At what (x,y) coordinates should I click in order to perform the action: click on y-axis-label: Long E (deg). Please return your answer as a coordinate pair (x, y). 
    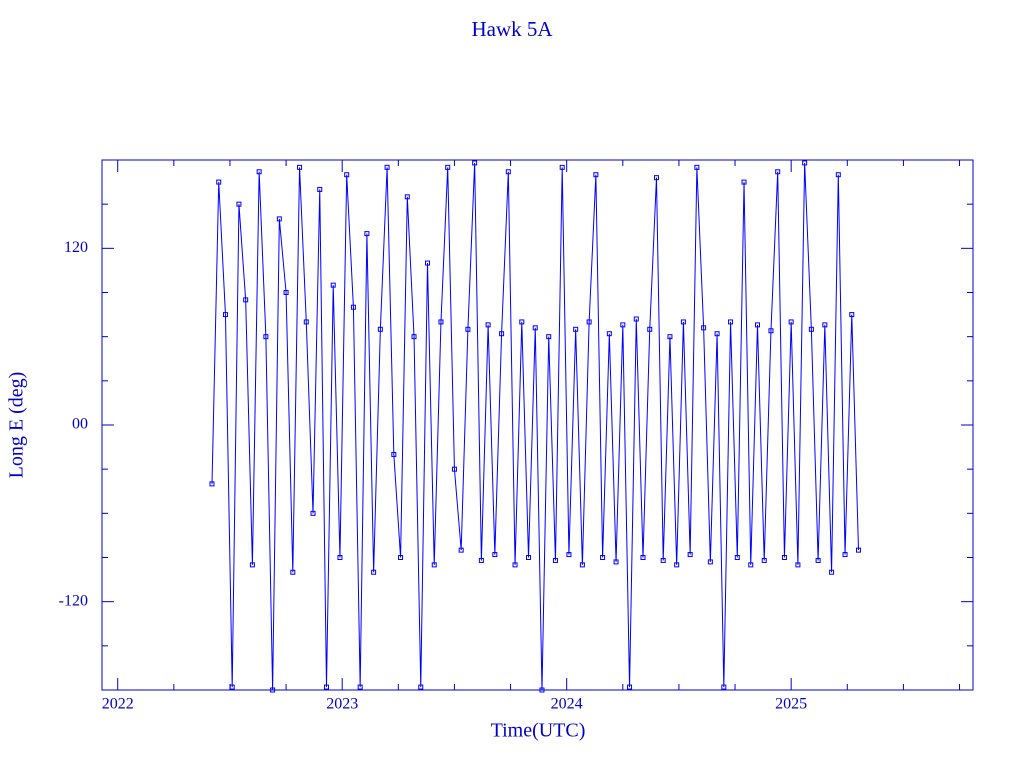
    Looking at the image, I should click on (17, 425).